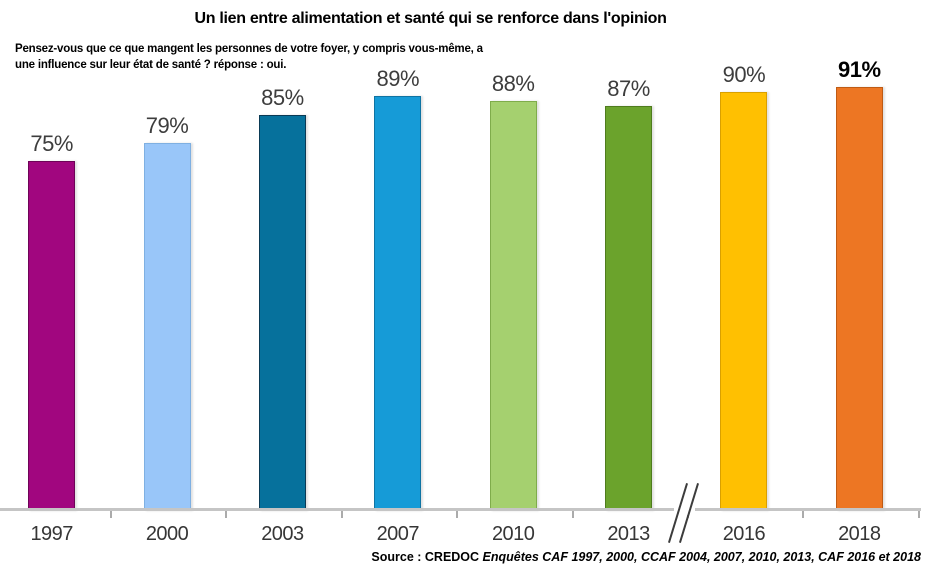  I want to click on x-axis-label-2013: 2013, so click(628, 534).